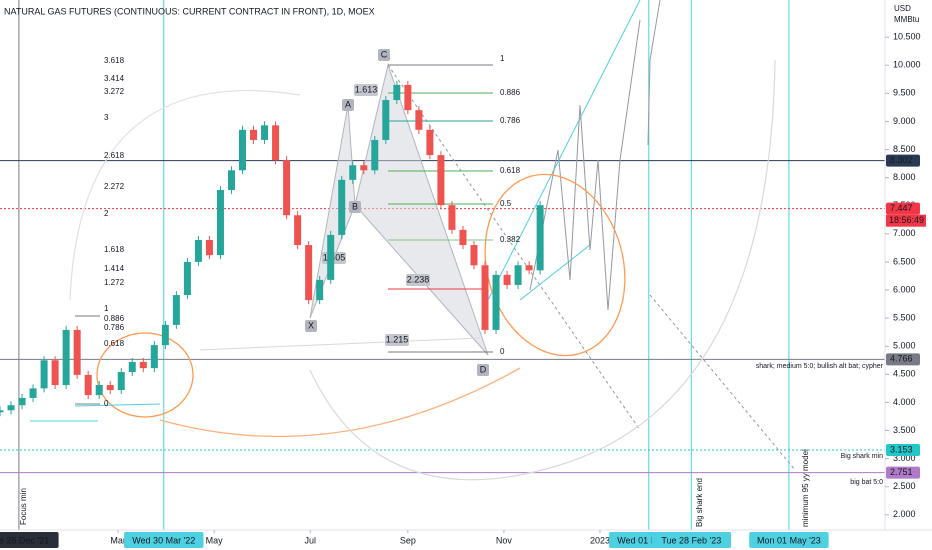  What do you see at coordinates (901, 472) in the screenshot?
I see `price-tag-label: 2.751` at bounding box center [901, 472].